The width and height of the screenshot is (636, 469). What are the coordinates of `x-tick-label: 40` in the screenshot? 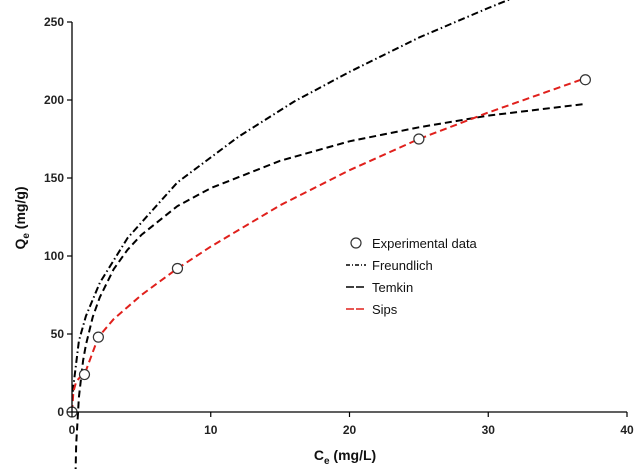 It's located at (627, 430).